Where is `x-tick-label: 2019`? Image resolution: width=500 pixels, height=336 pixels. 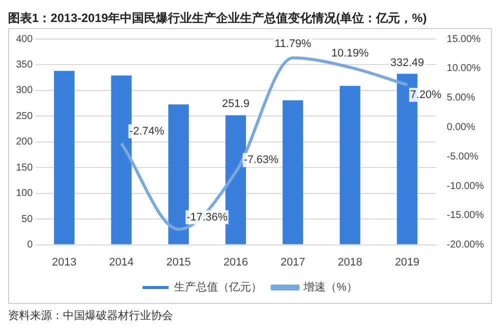
x-tick-label: 2019 is located at coordinates (407, 262).